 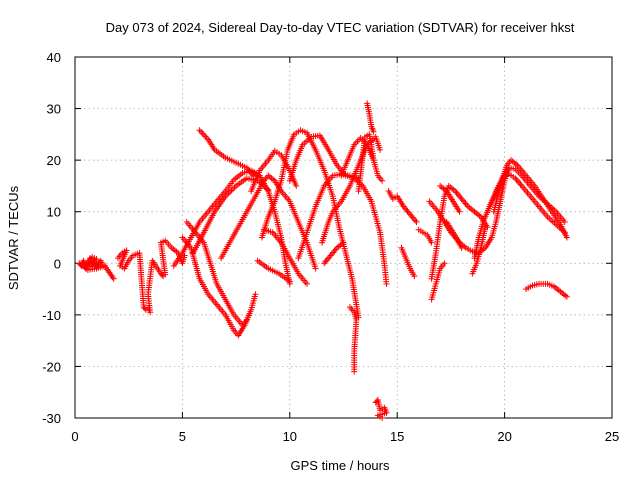 I want to click on y-tick-label: 20, so click(x=54, y=160).